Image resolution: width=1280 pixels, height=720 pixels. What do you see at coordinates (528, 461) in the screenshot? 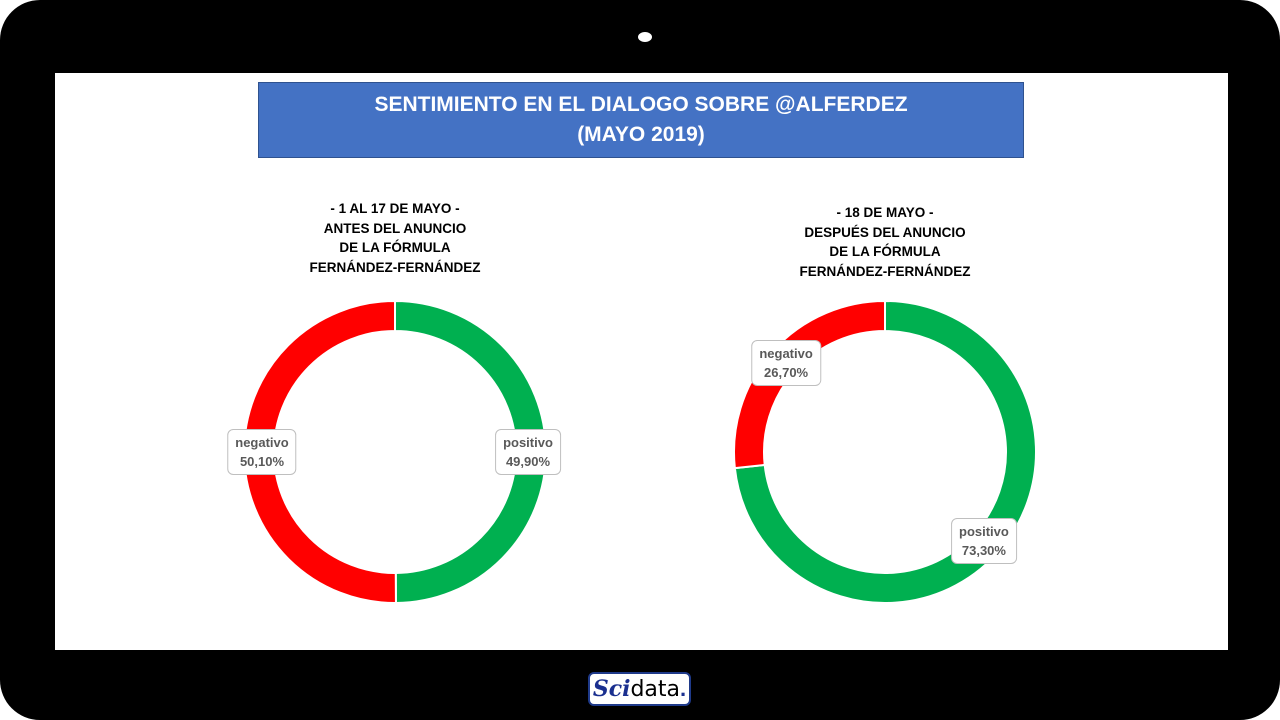
I see `data-label-value: 49,90%` at bounding box center [528, 461].